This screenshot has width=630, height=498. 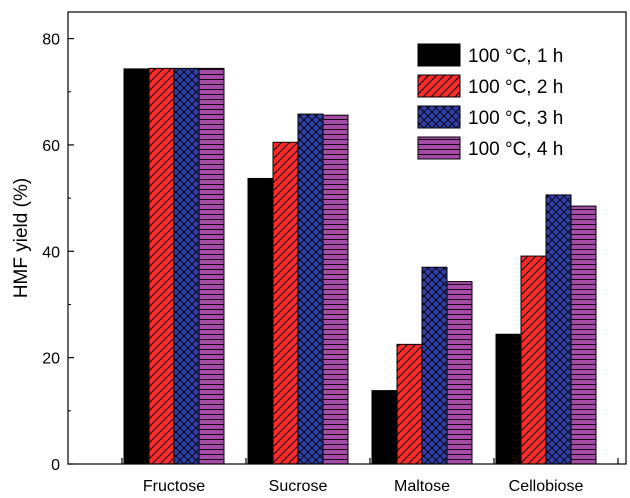 I want to click on y-tick-label: 20, so click(x=51, y=359).